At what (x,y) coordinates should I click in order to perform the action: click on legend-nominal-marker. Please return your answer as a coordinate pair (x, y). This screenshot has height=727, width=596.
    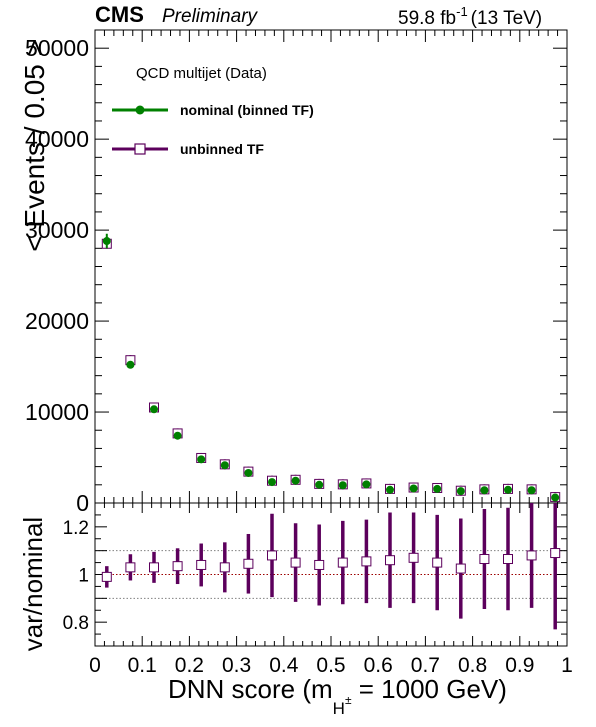
    Looking at the image, I should click on (140, 110).